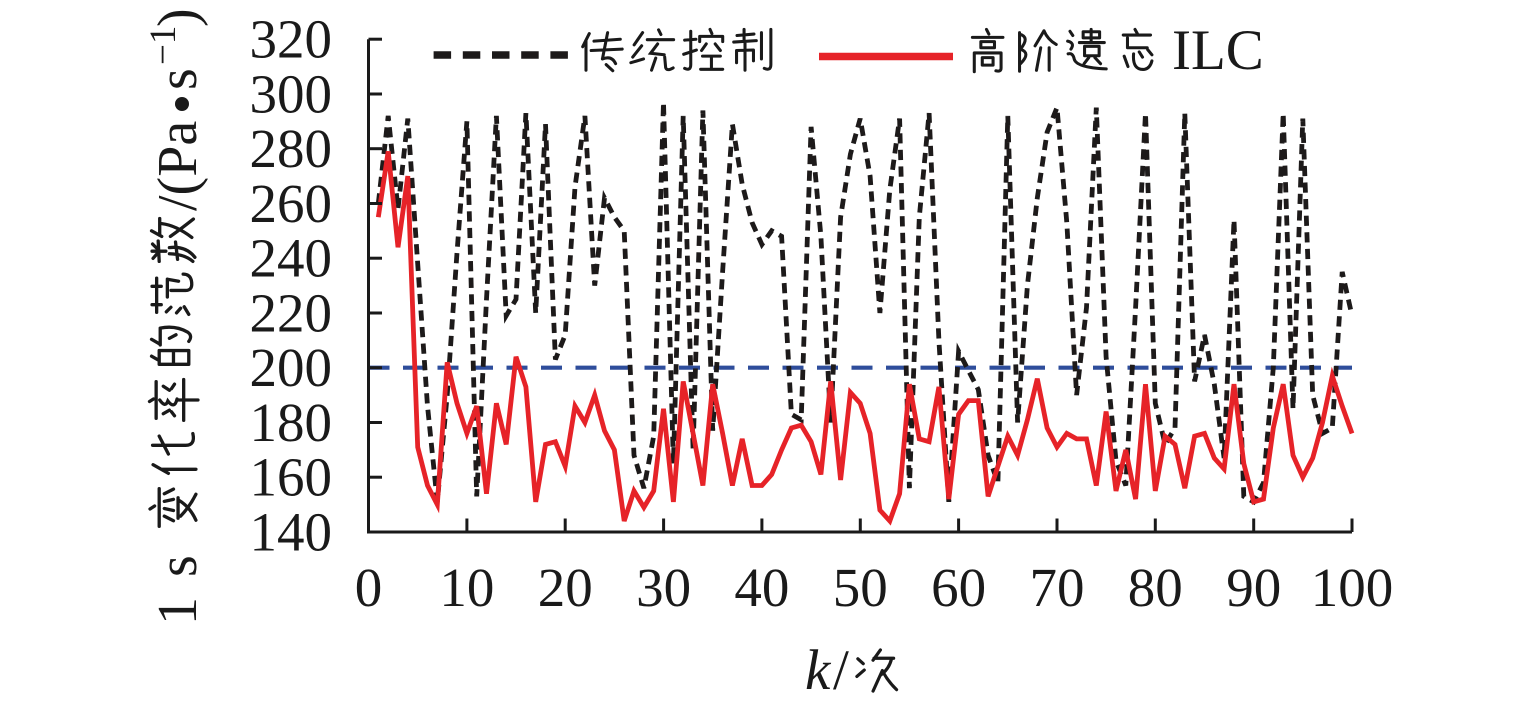 This screenshot has height=711, width=1535. Describe the element at coordinates (466, 587) in the screenshot. I see `svg-text: 10` at that location.